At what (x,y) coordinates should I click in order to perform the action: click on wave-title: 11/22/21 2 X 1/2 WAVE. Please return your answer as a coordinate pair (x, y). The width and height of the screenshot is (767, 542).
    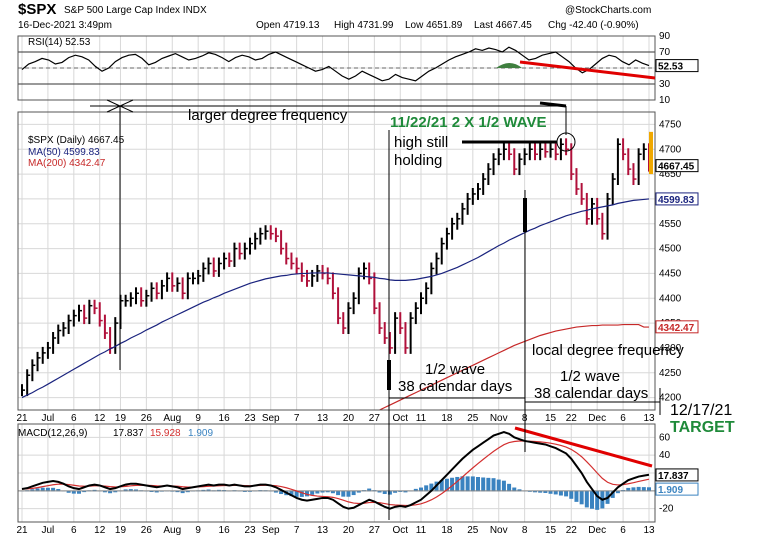
    Looking at the image, I should click on (468, 122).